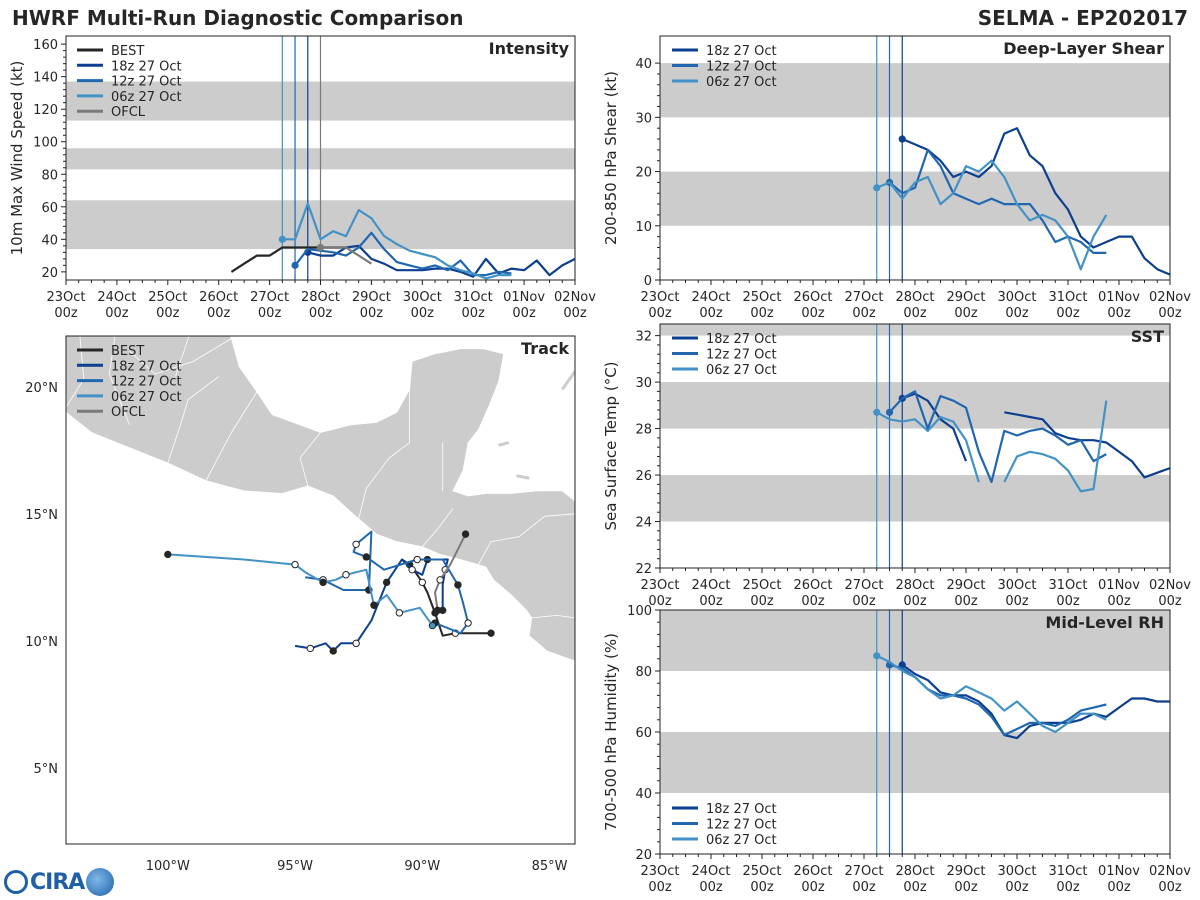 This screenshot has height=900, width=1200. Describe the element at coordinates (1170, 313) in the screenshot. I see `shear-xtick-hour-10: 00z` at that location.